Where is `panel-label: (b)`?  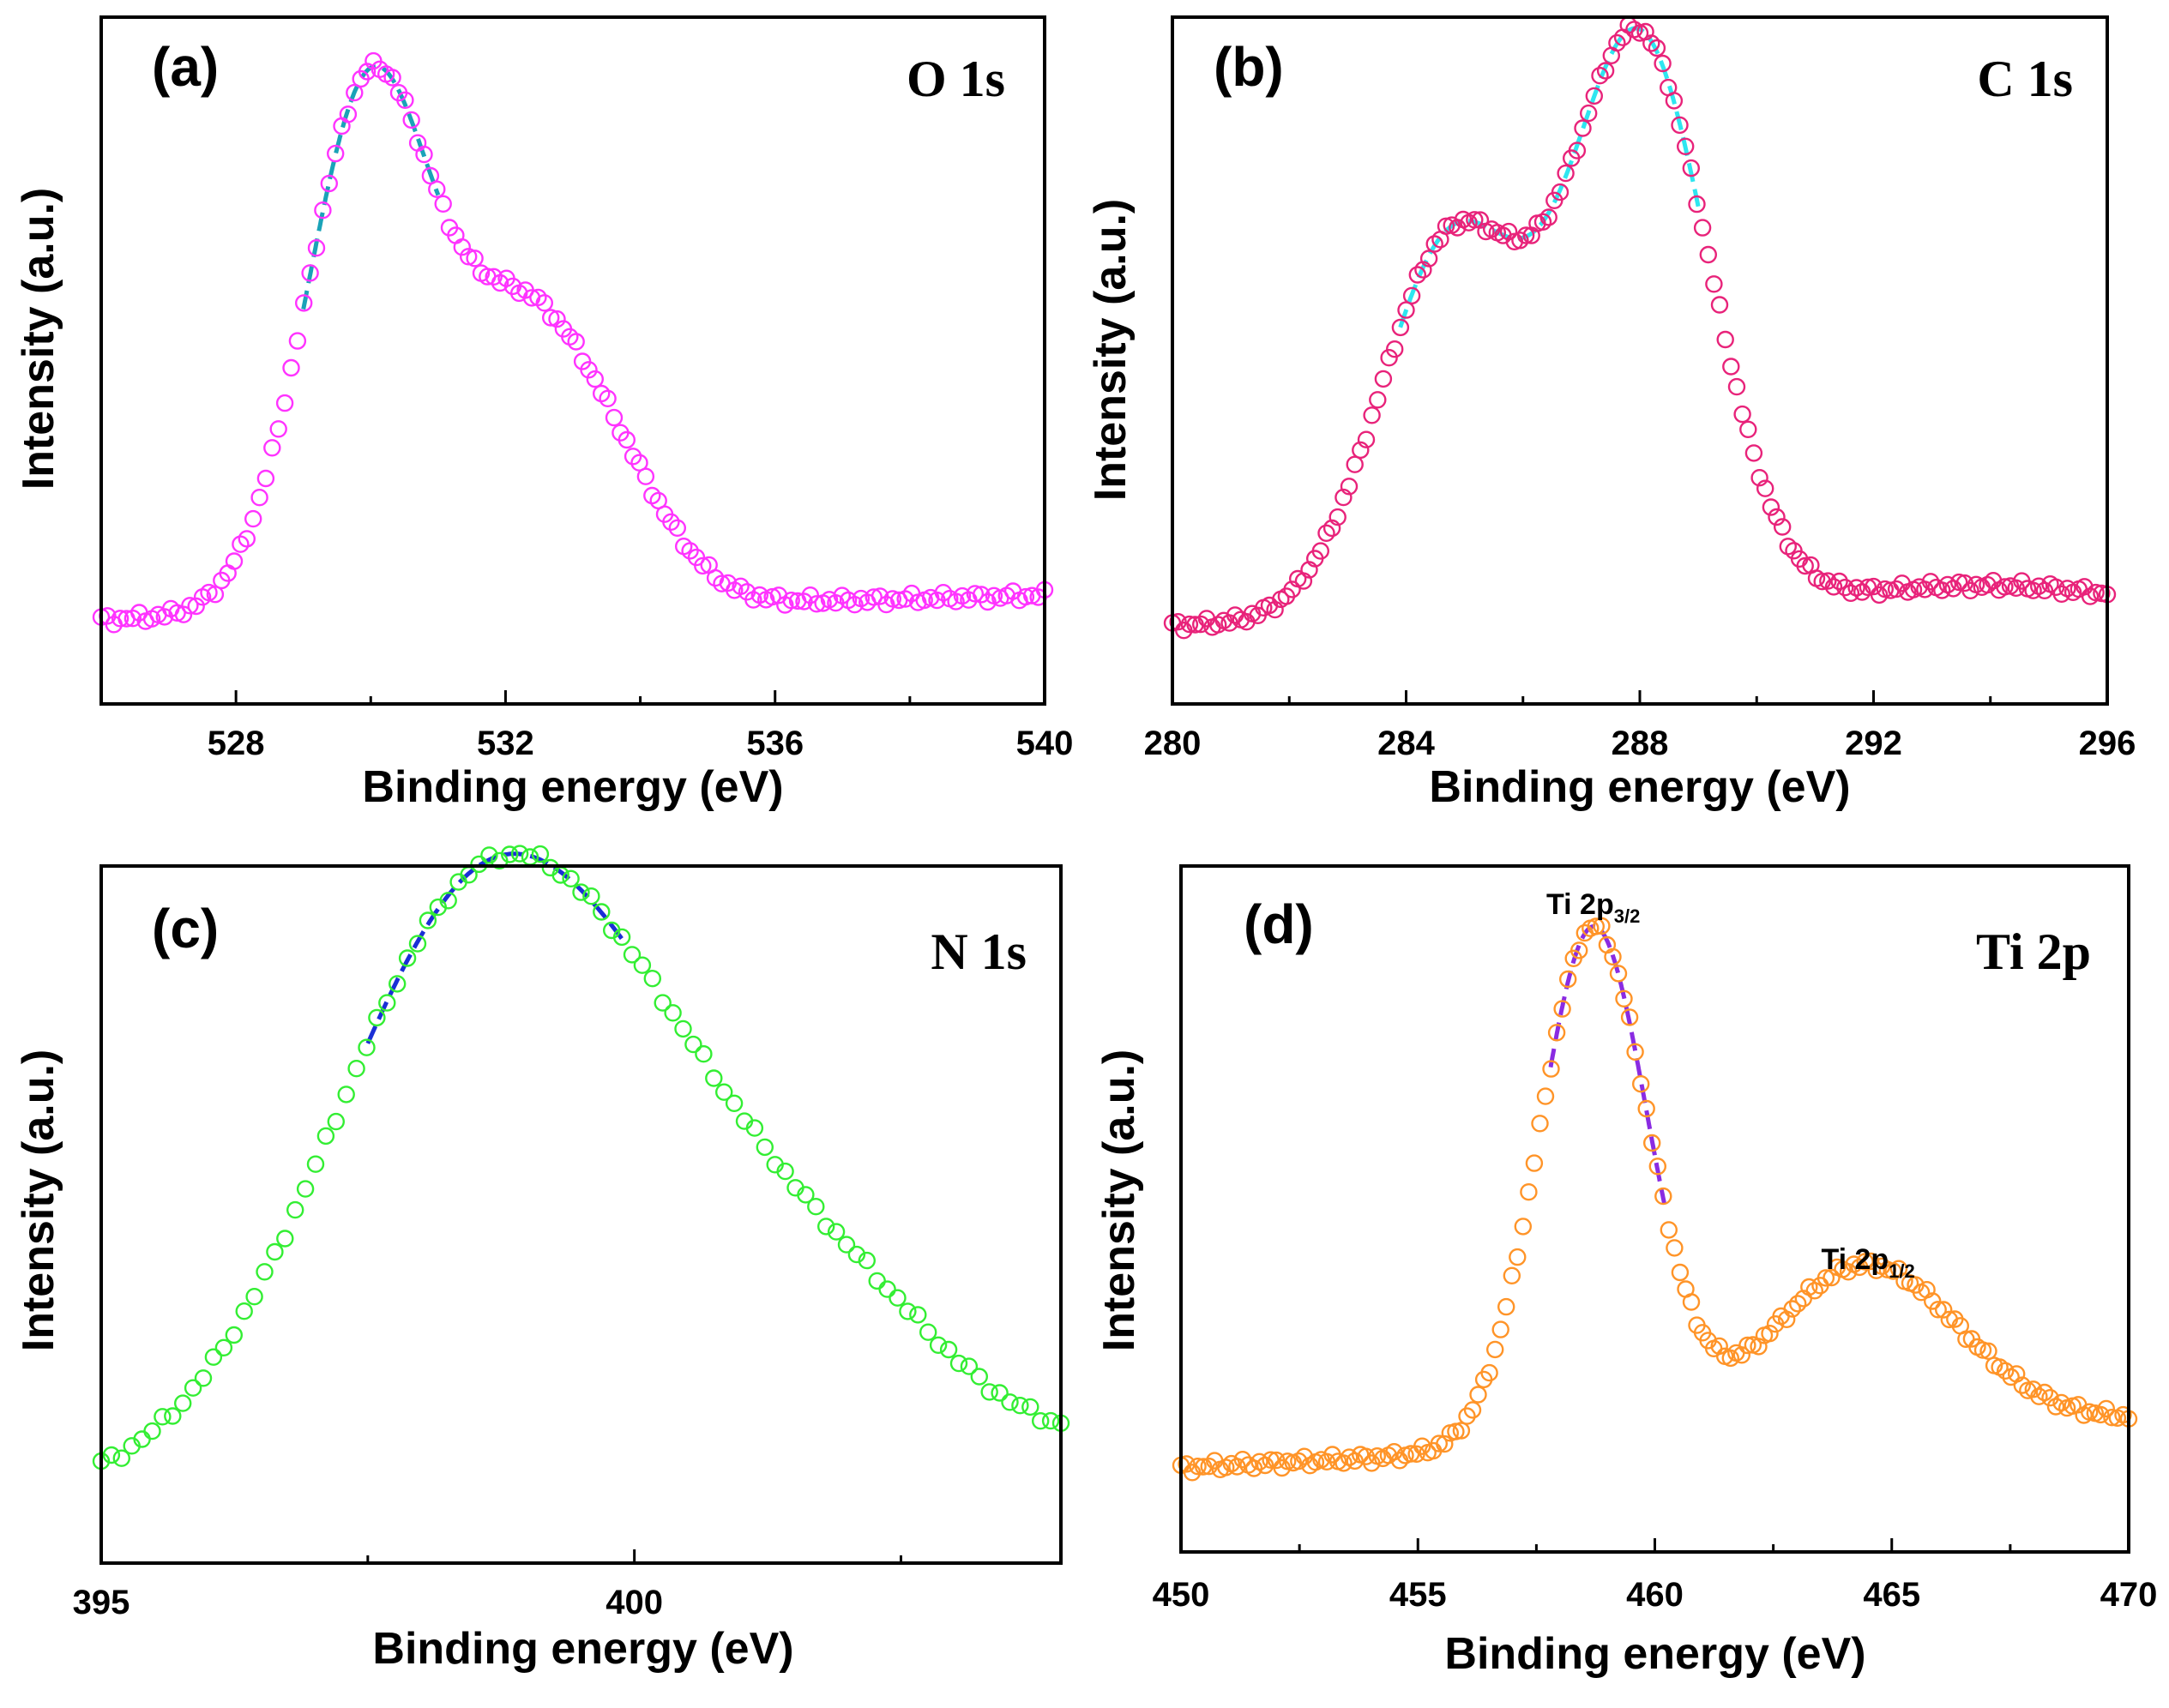 panel-label: (b) is located at coordinates (1249, 67).